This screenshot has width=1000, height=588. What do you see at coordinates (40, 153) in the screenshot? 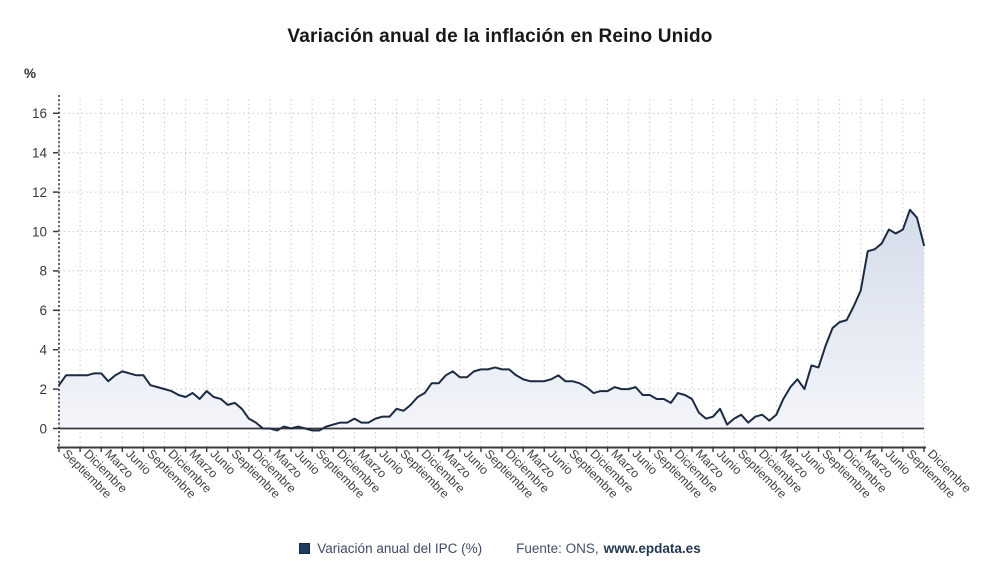
I see `y-axis-tick-label: 14` at bounding box center [40, 153].